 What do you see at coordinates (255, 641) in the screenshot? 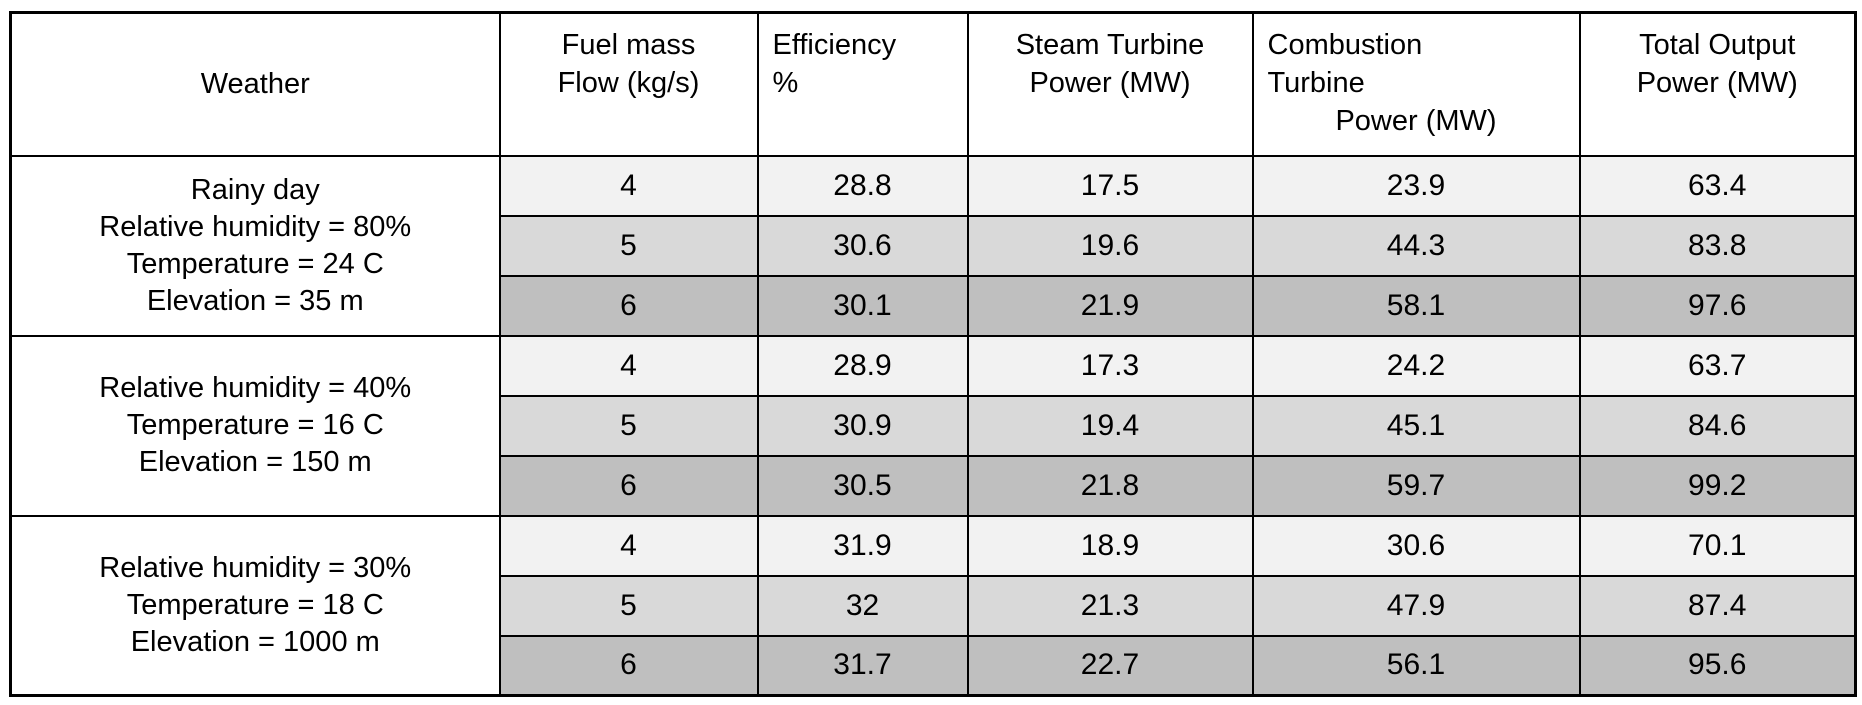
I see `weather-line: Elevation = 1000 m` at bounding box center [255, 641].